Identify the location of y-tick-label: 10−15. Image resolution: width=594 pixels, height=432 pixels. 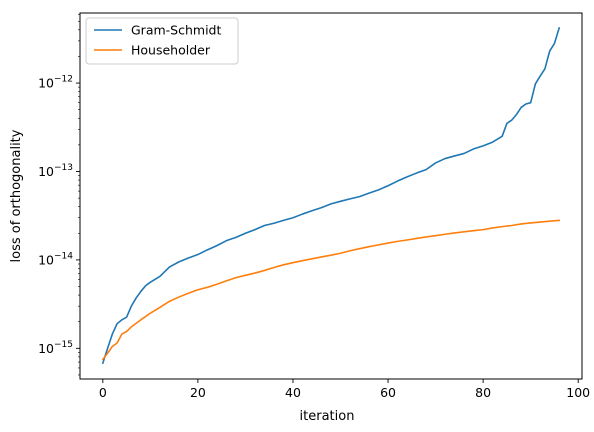
(55, 348).